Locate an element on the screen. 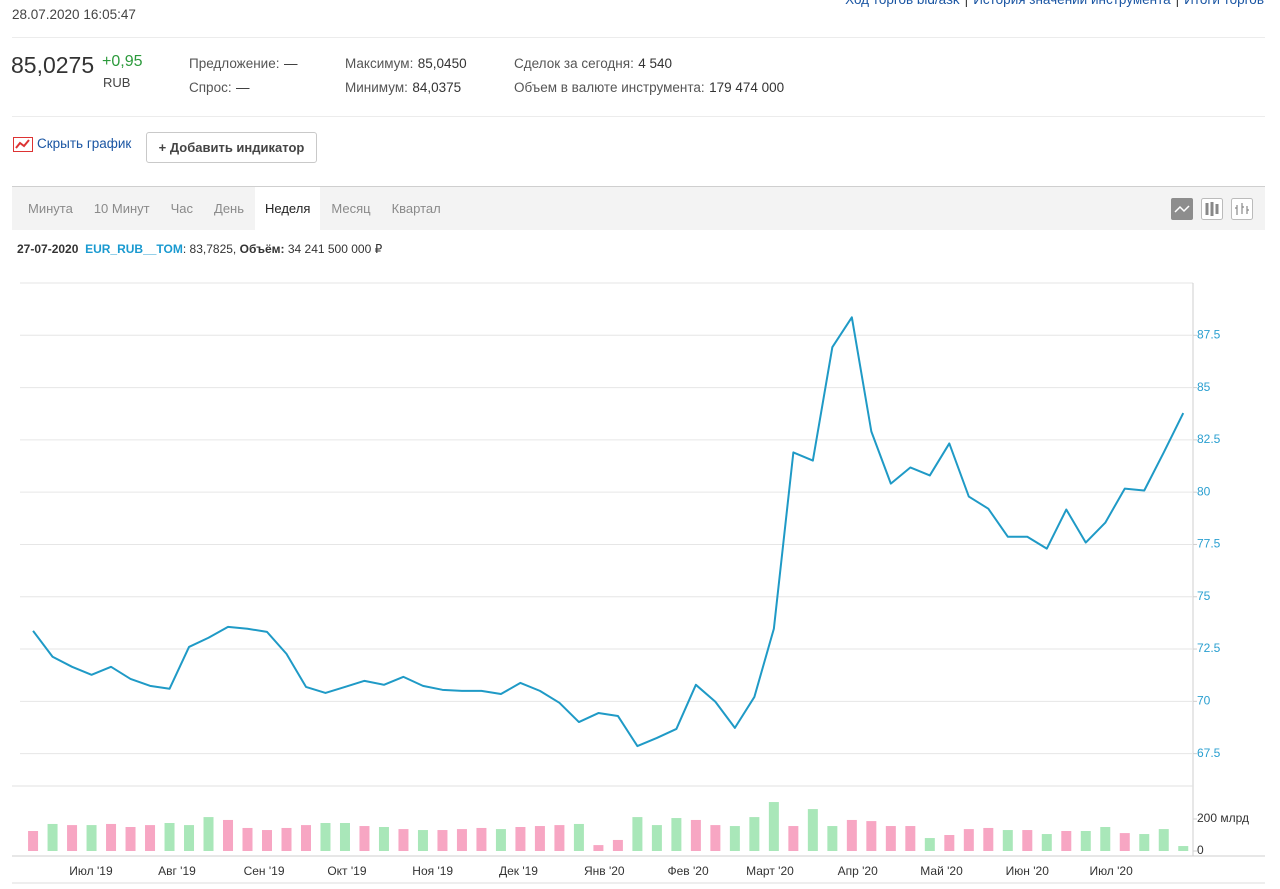 Image resolution: width=1280 pixels, height=889 pixels. x-tick-label: Май '20 is located at coordinates (941, 871).